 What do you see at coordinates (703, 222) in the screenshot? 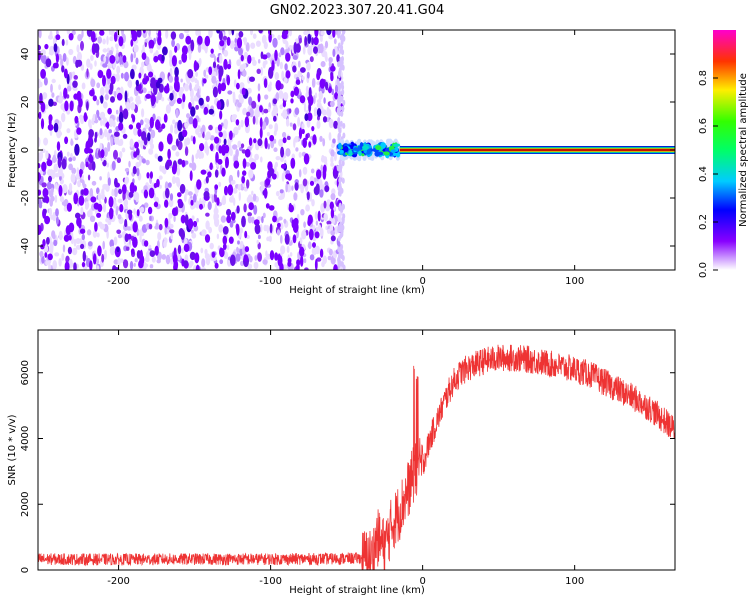
I see `colorbar-tick-label: 0.2` at bounding box center [703, 222].